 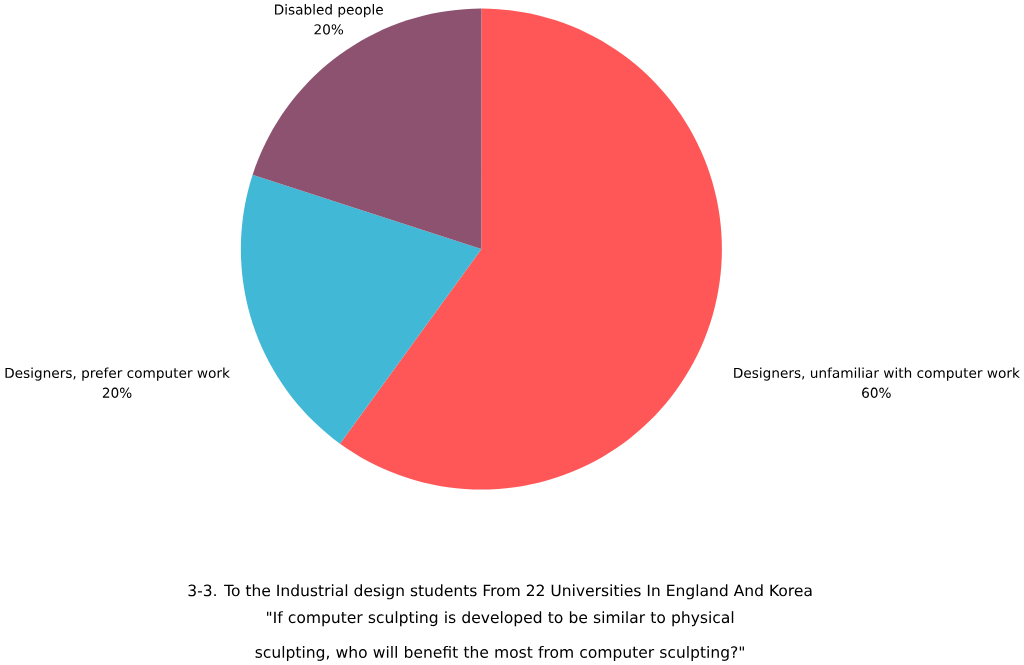 What do you see at coordinates (877, 374) in the screenshot?
I see `slice-label: Designers, unfamiliar with computer work` at bounding box center [877, 374].